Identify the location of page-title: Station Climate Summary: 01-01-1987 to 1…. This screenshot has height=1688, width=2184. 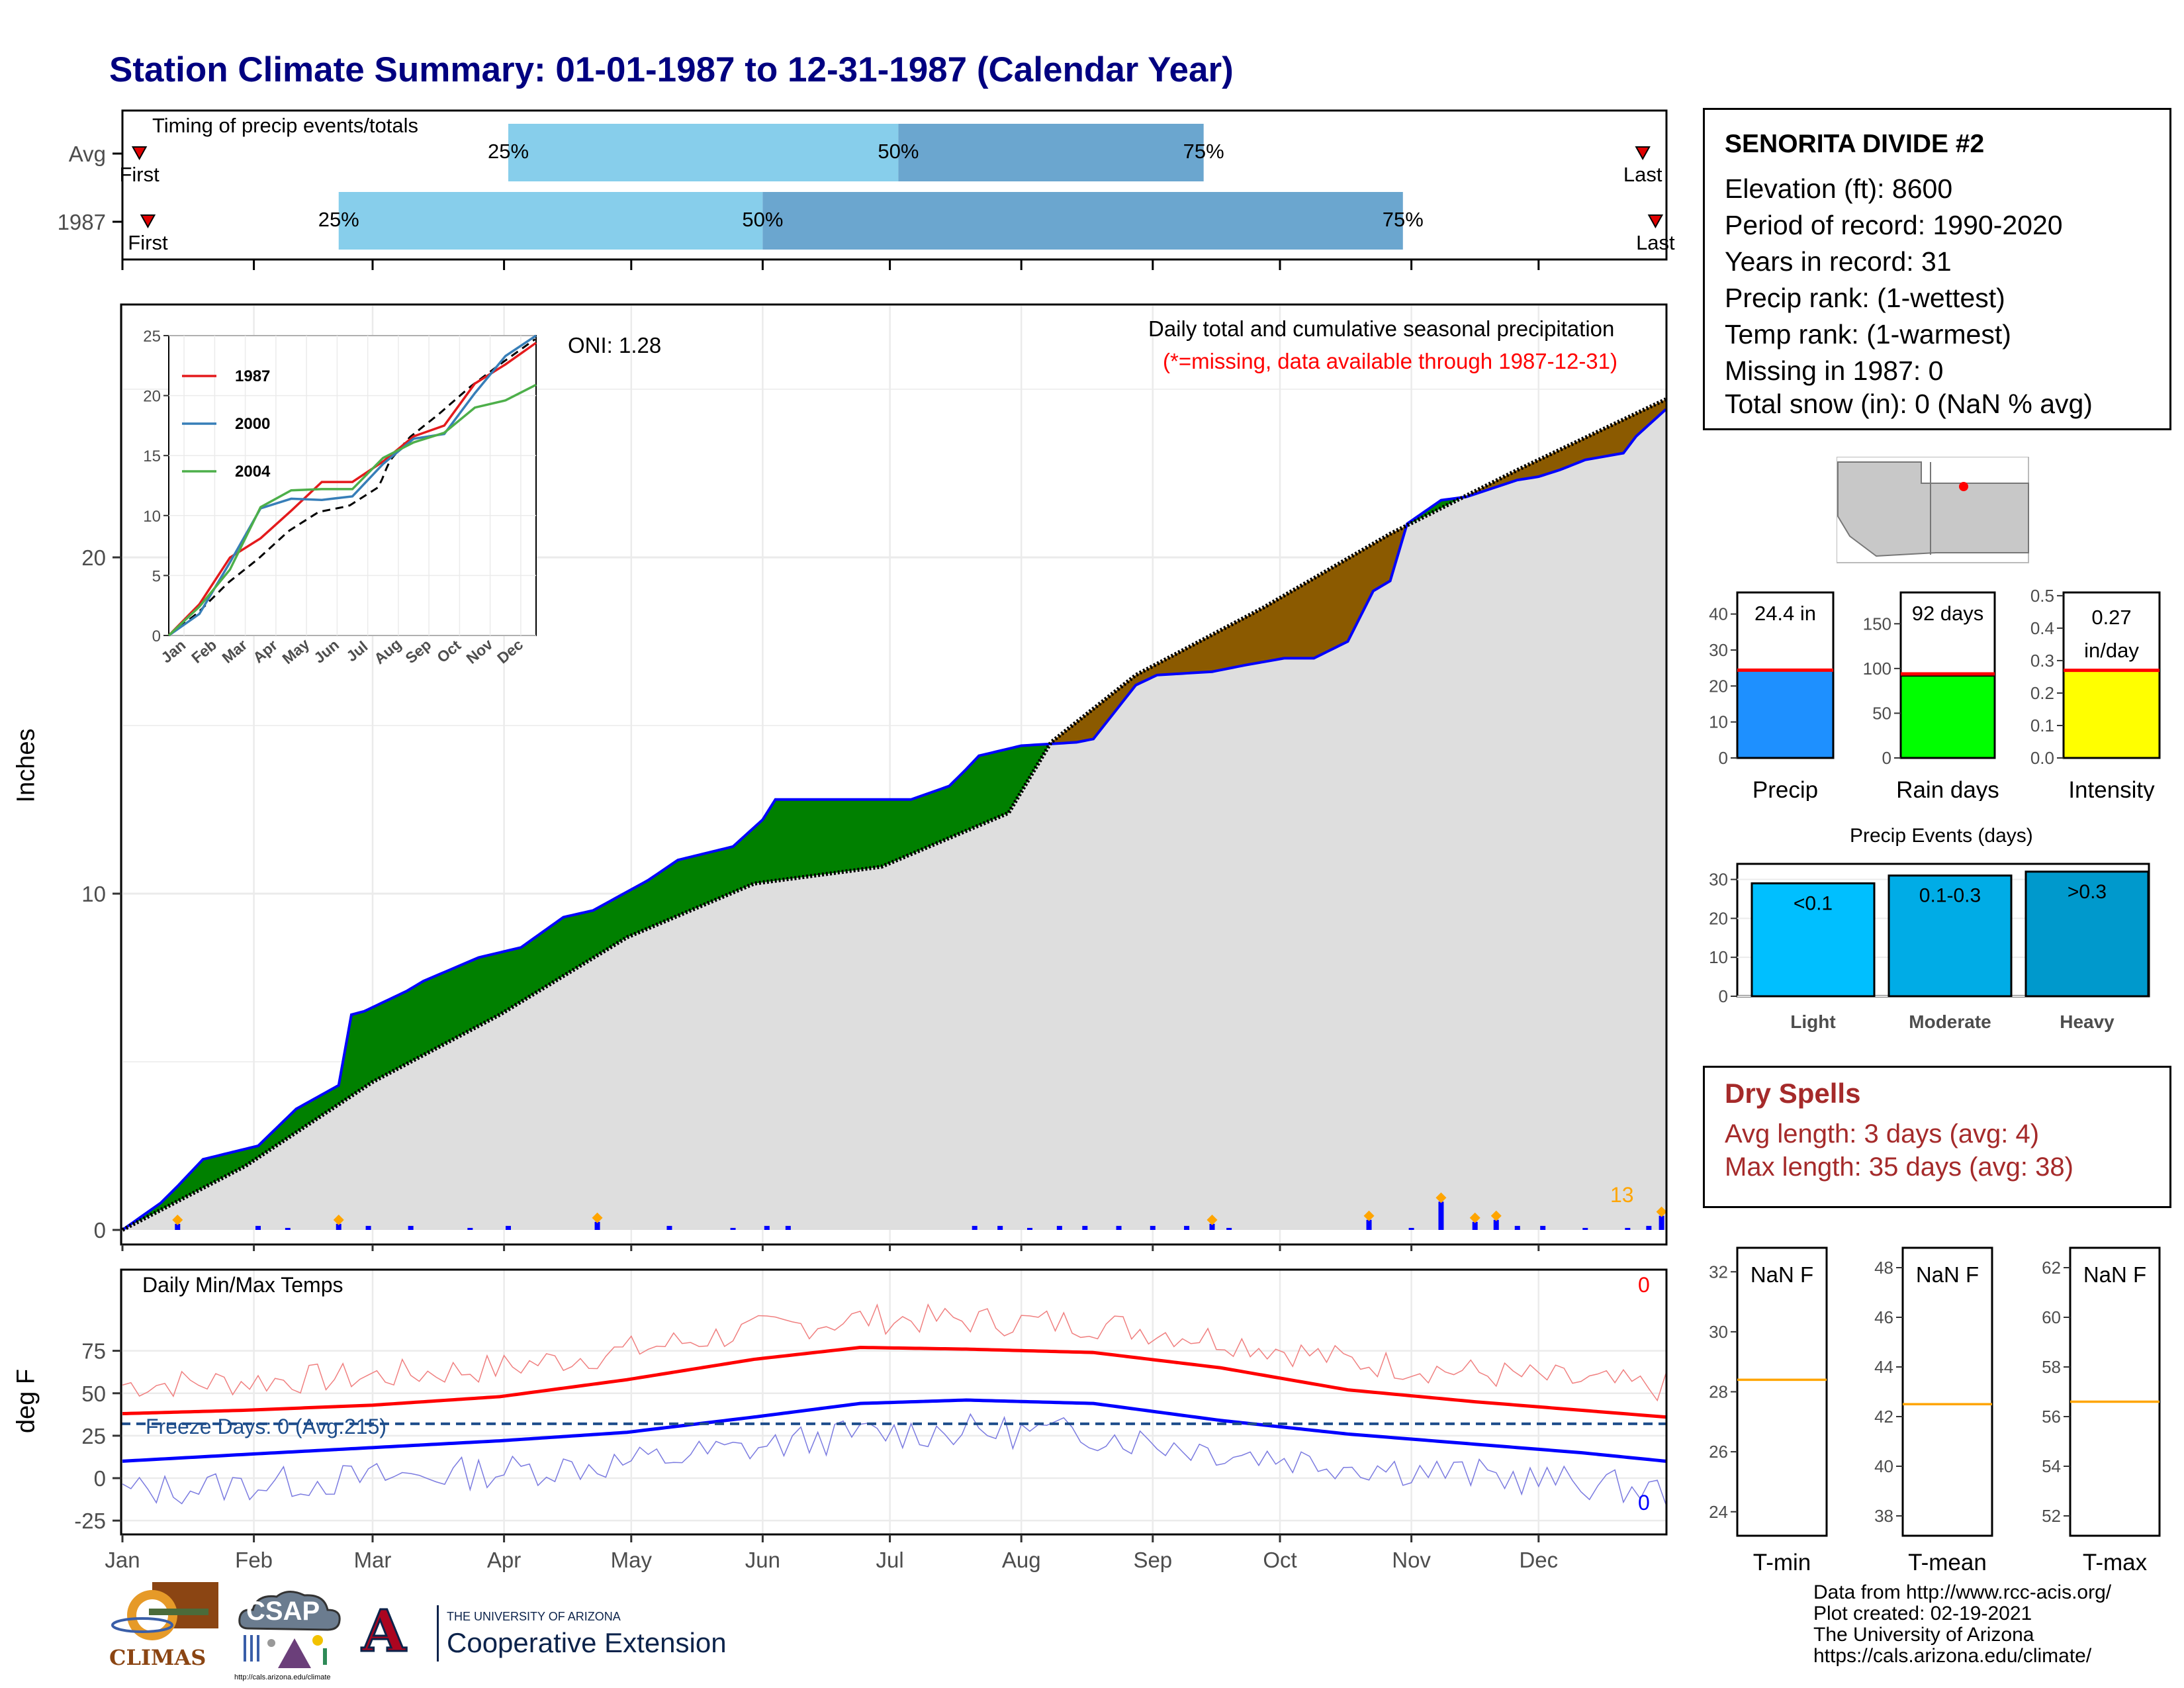
(671, 69).